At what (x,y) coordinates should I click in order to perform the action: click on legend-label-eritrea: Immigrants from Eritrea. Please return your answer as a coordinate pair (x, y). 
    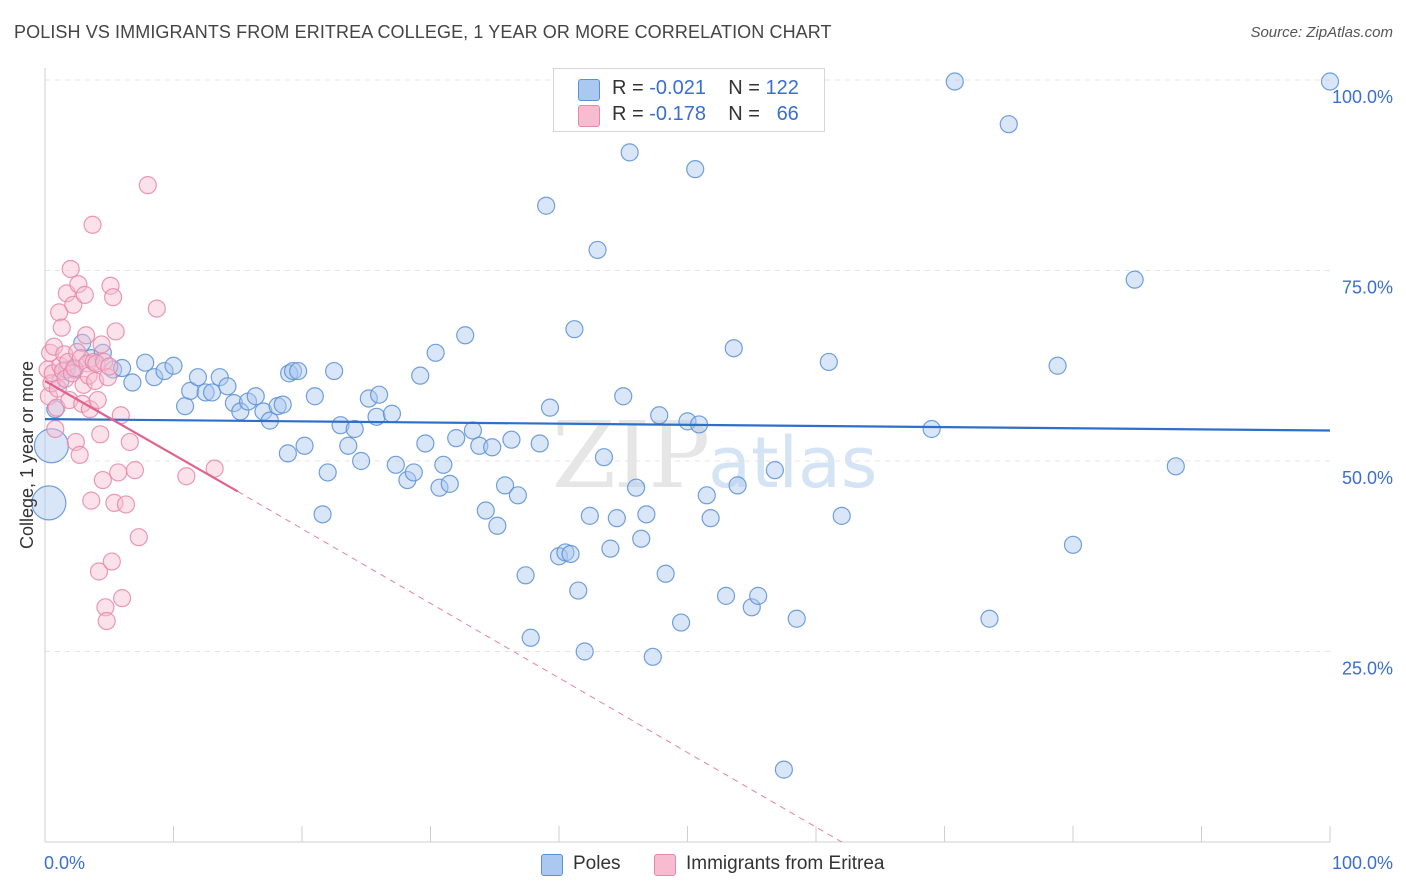
    Looking at the image, I should click on (785, 863).